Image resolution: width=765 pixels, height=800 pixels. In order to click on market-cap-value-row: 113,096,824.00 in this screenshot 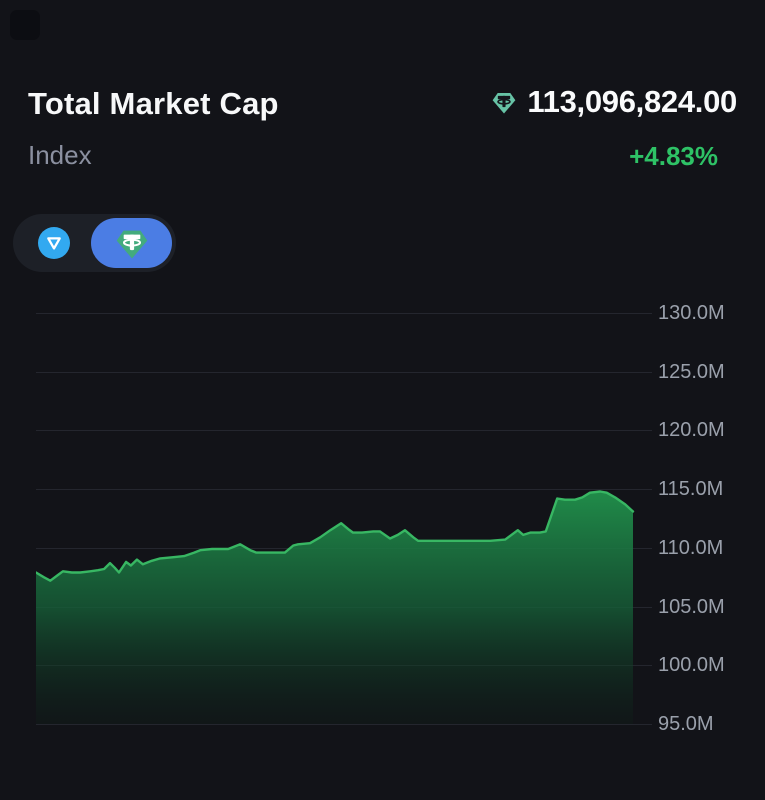, I will do `click(613, 102)`.